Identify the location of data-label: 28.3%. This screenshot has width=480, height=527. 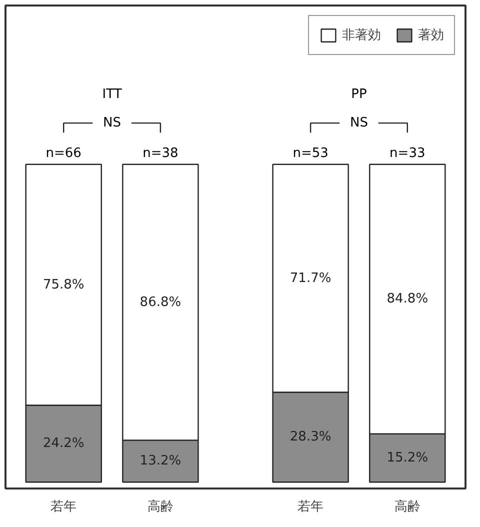
(311, 437).